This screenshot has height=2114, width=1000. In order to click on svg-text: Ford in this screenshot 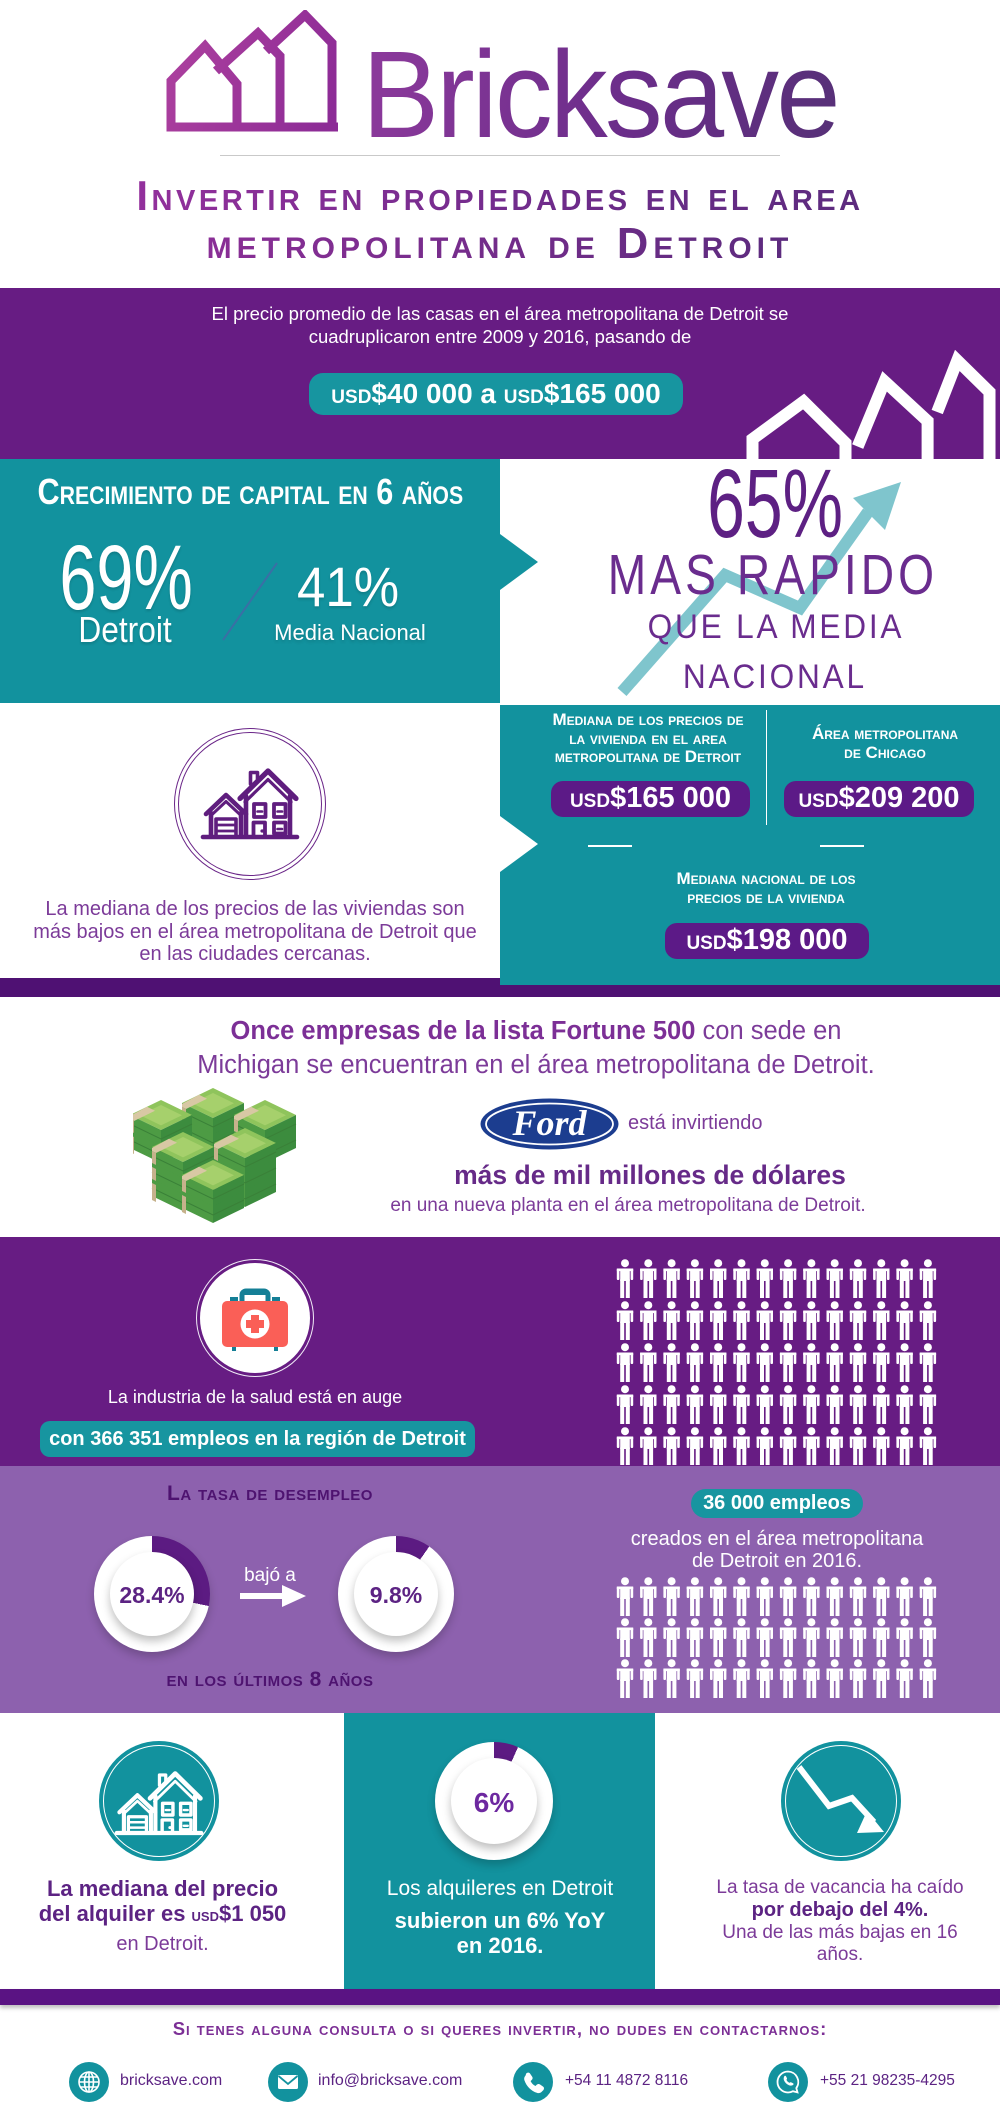, I will do `click(549, 1123)`.